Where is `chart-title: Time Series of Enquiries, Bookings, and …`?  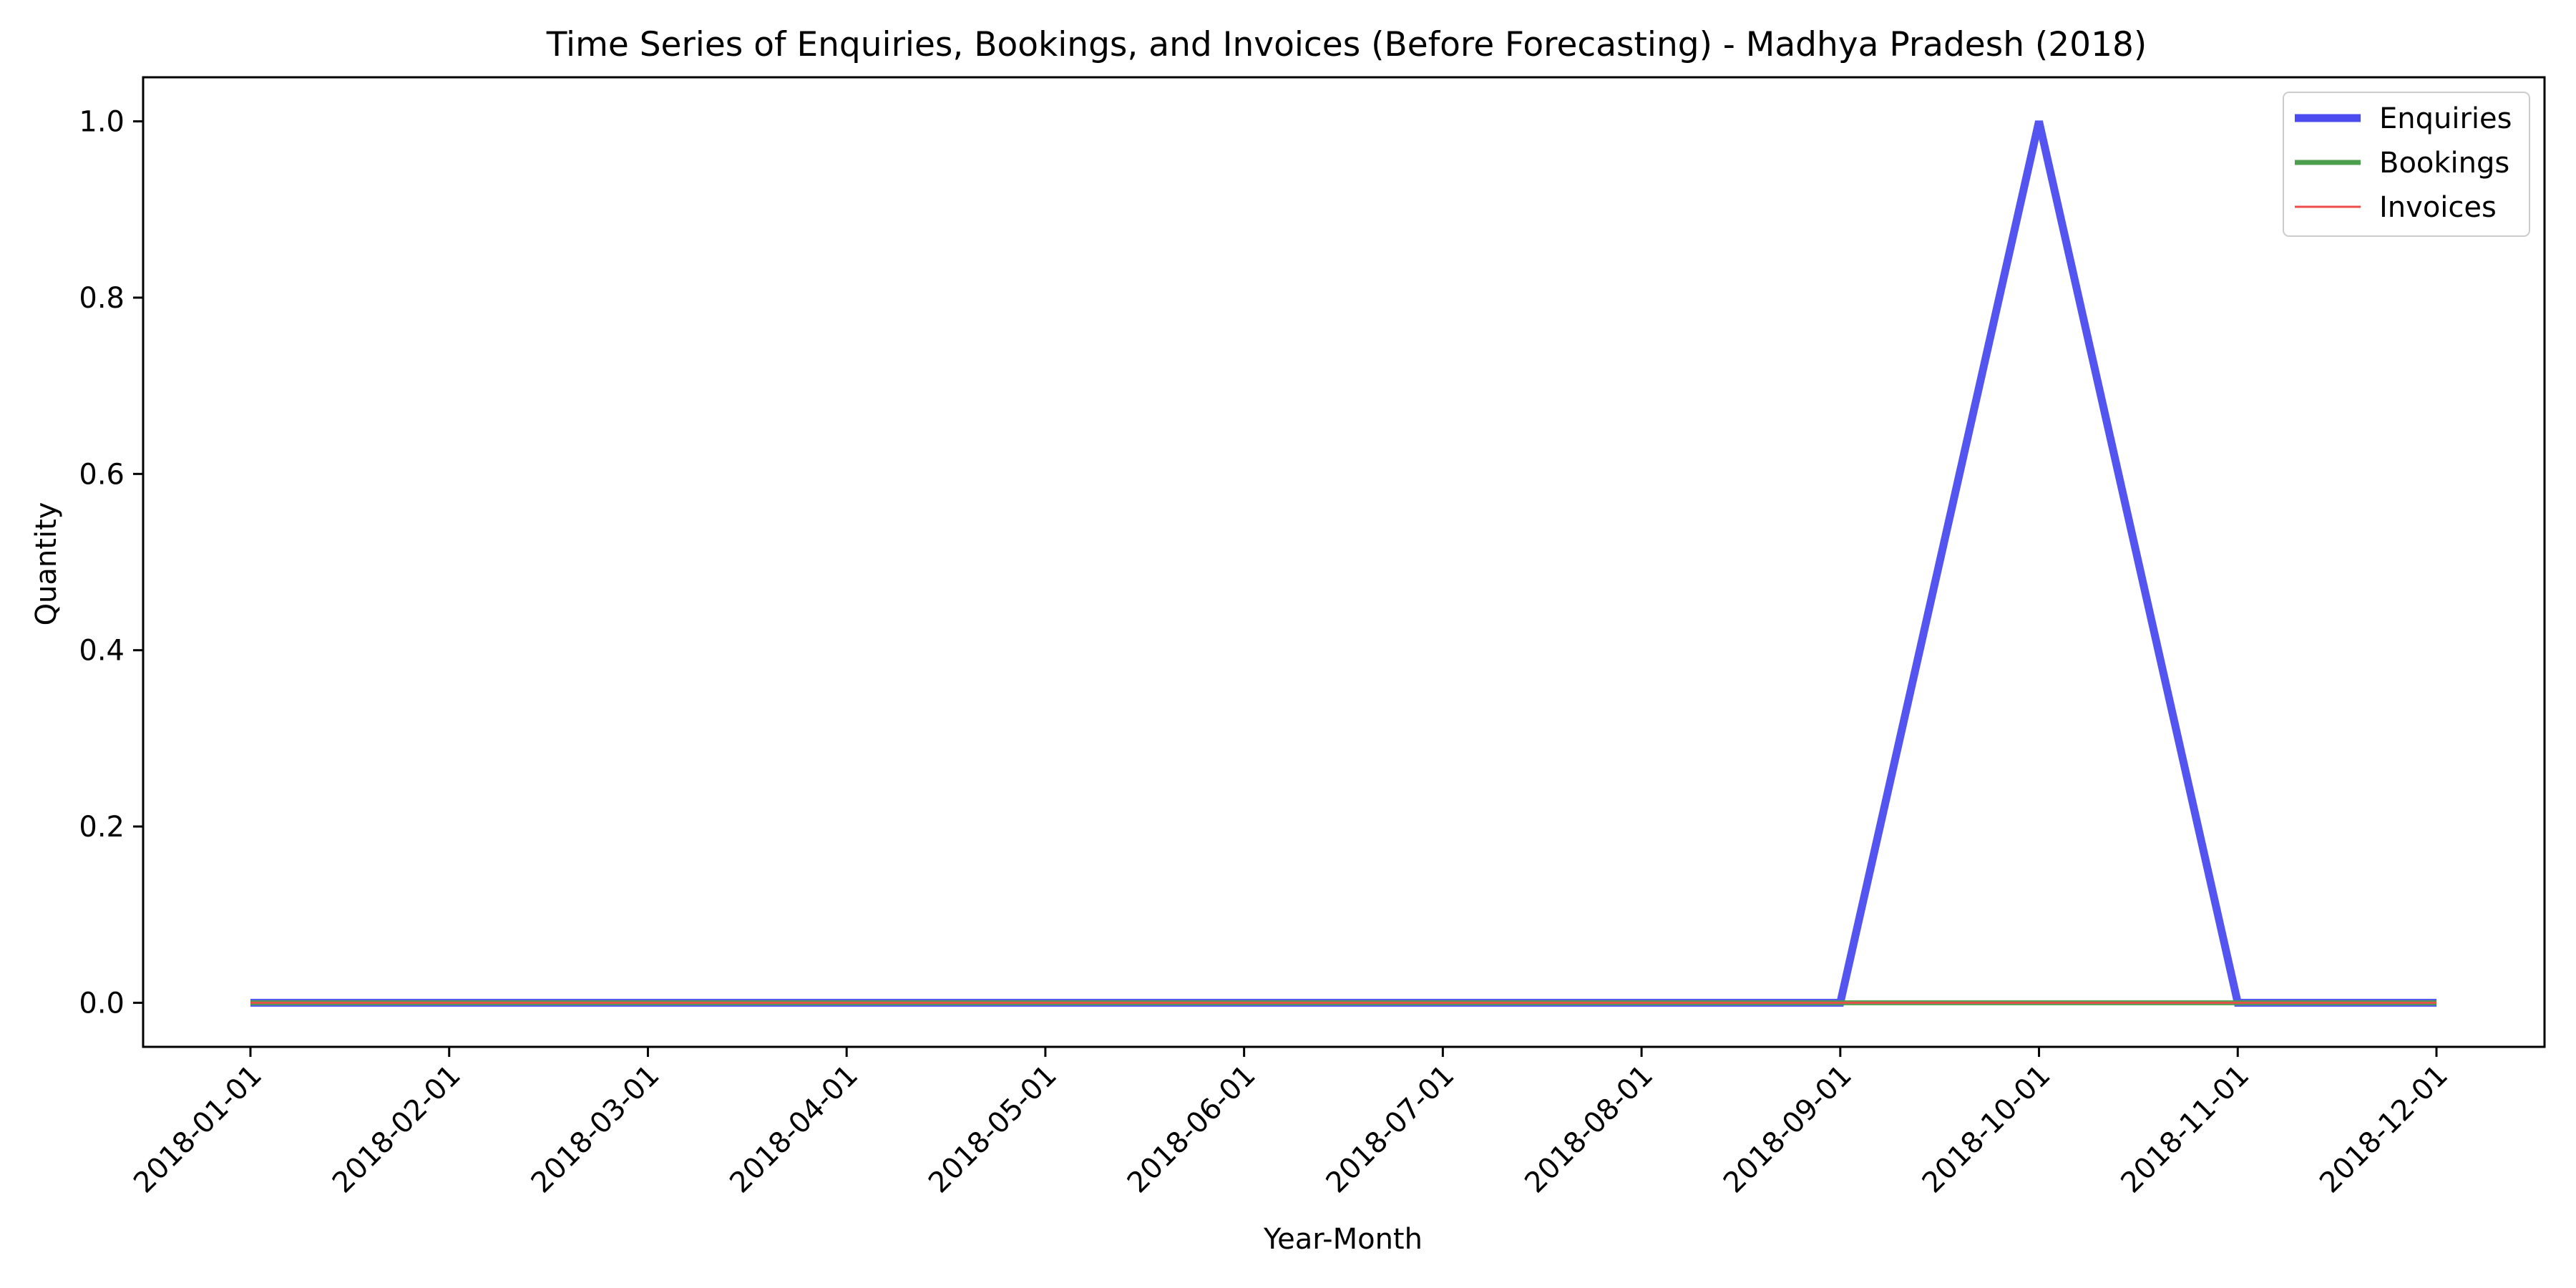 chart-title: Time Series of Enquiries, Bookings, and … is located at coordinates (1346, 44).